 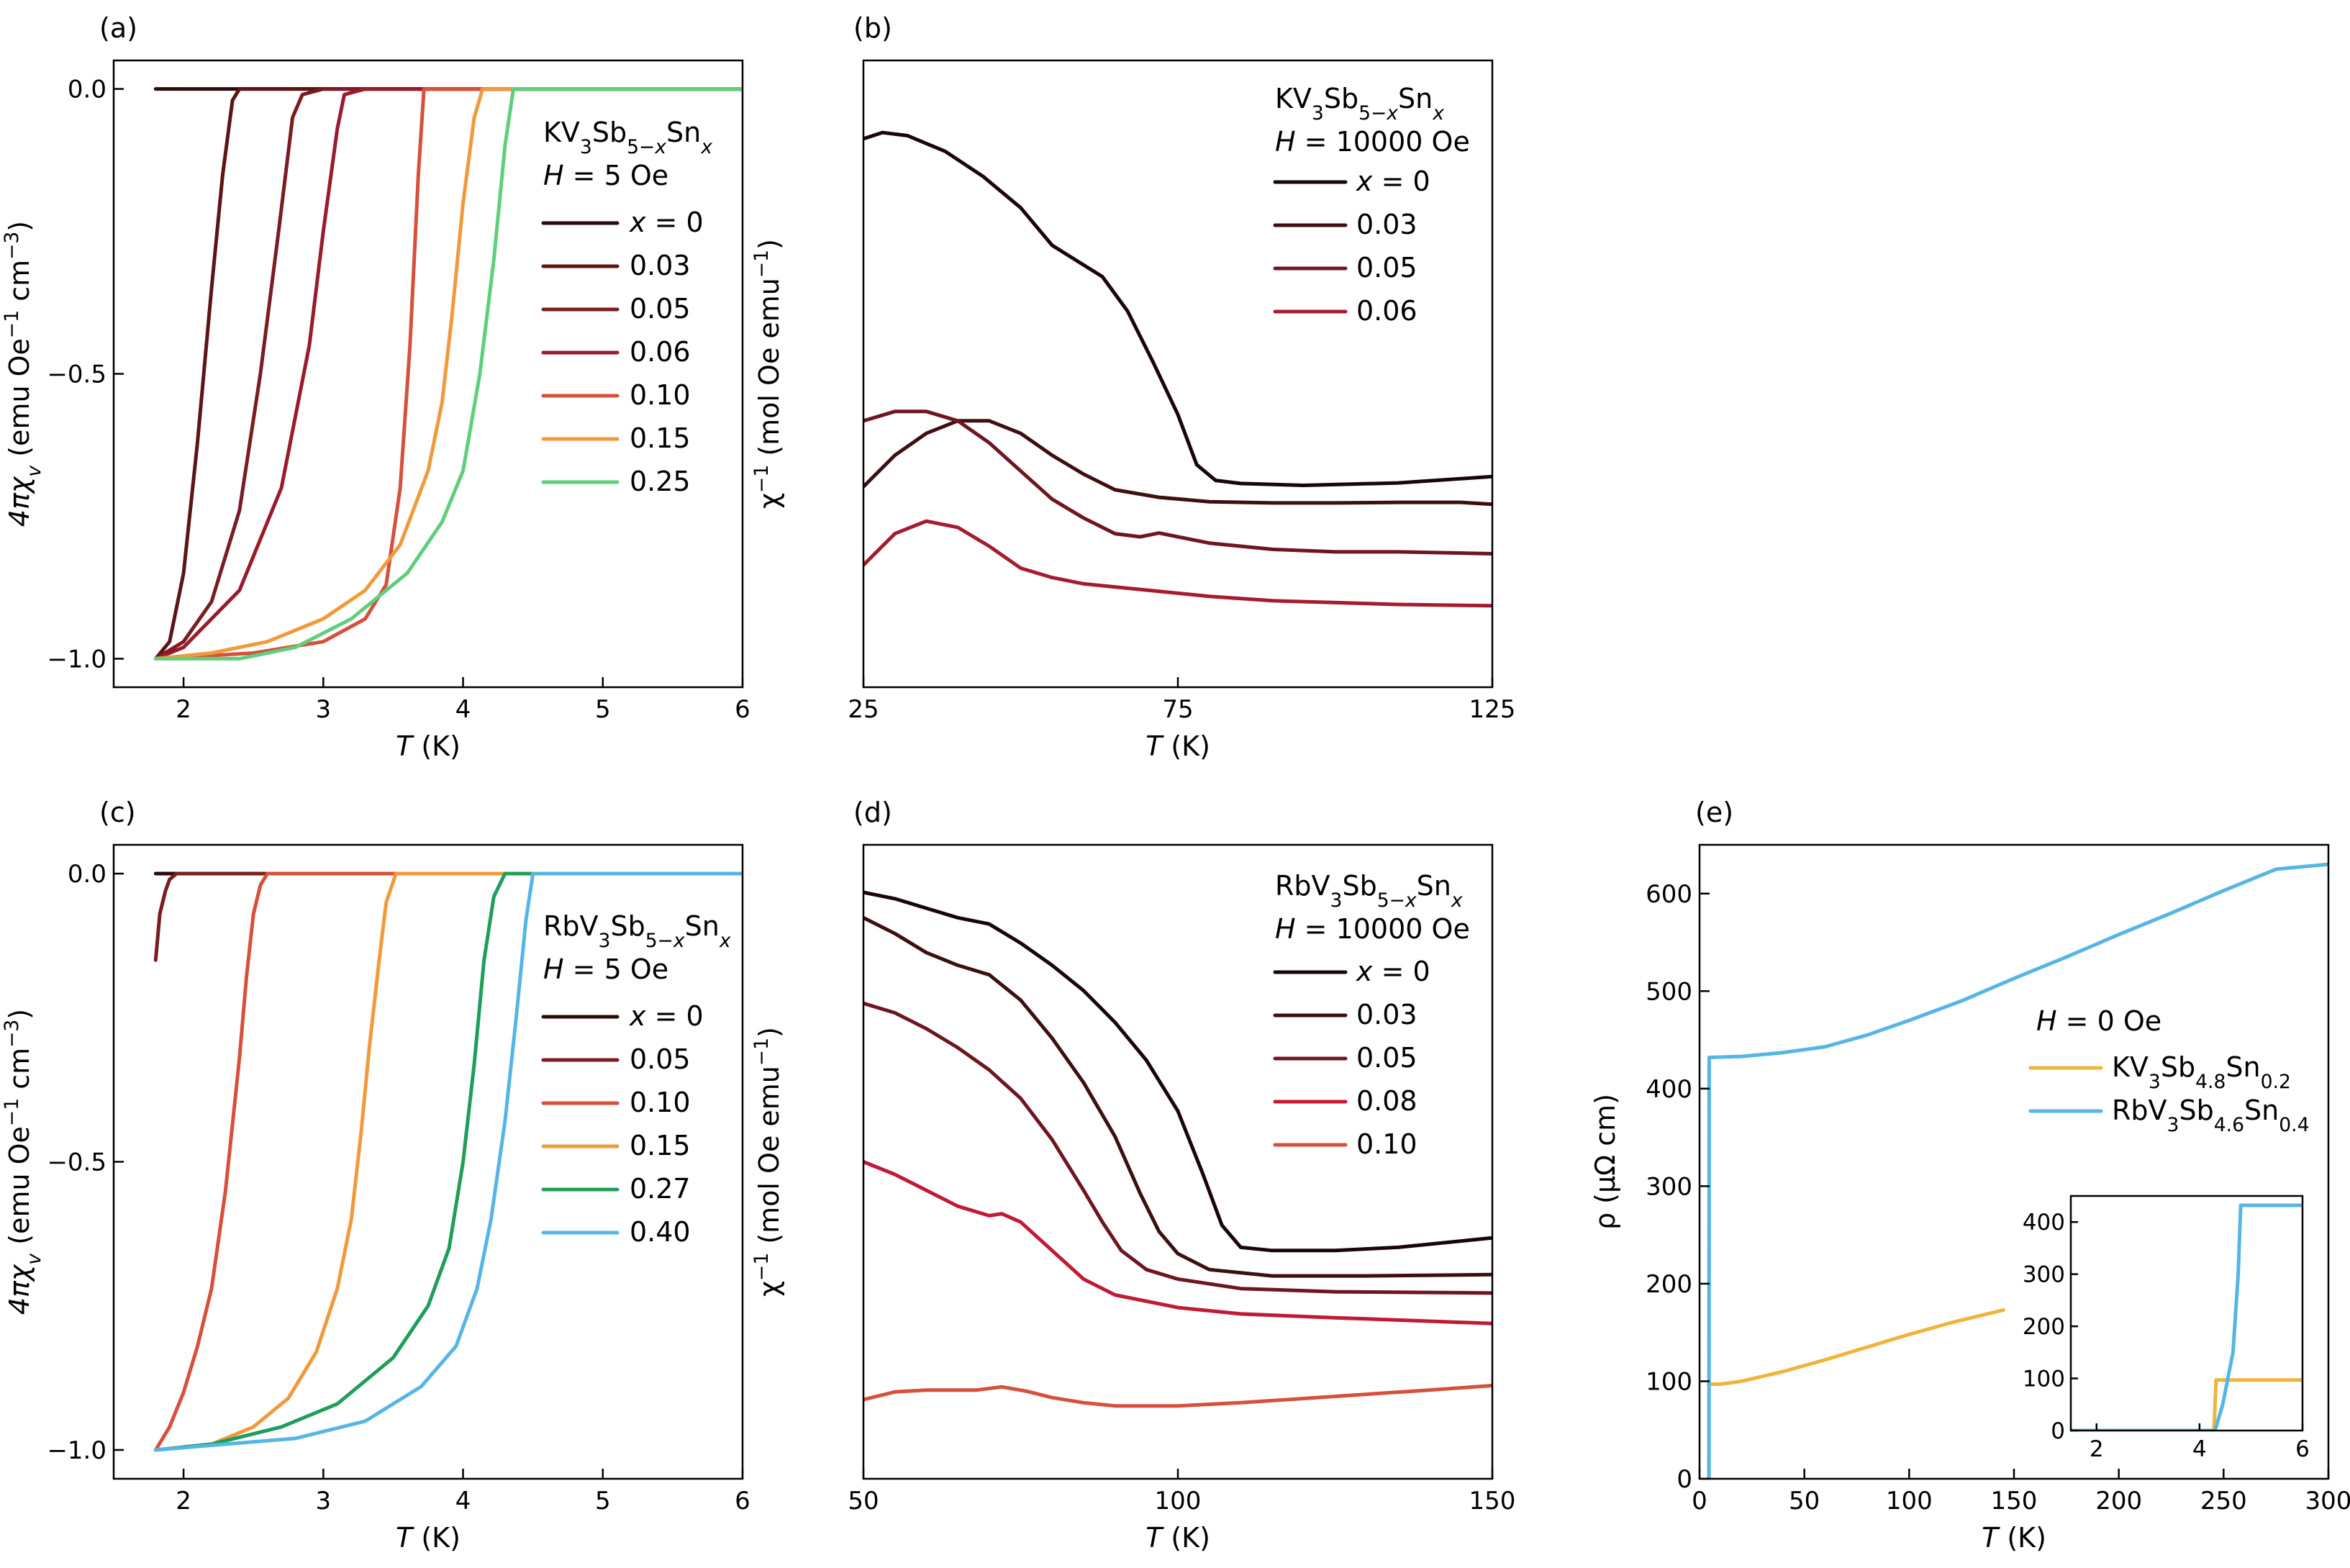 What do you see at coordinates (660, 438) in the screenshot?
I see `legend-entry-label: 0.15` at bounding box center [660, 438].